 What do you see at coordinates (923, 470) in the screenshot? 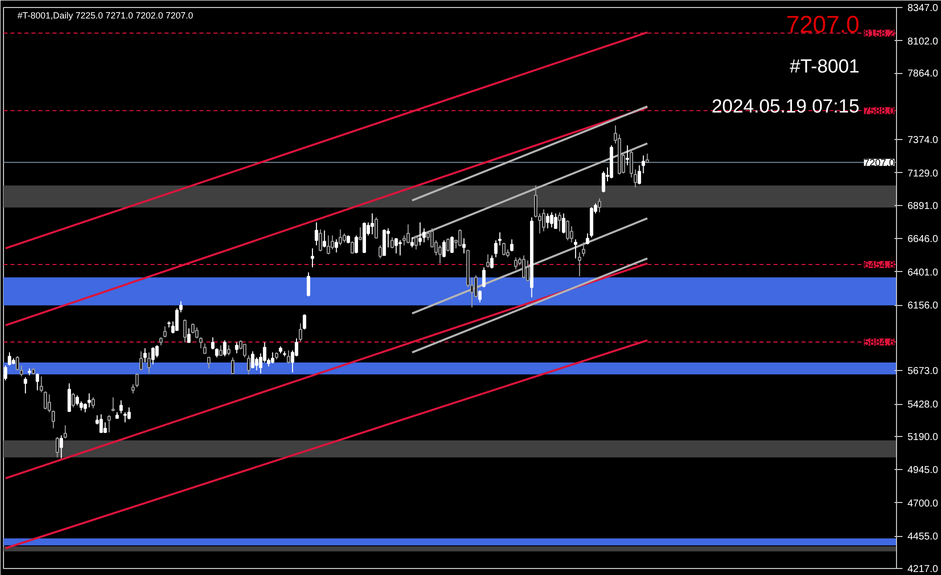
I see `y-tick-label: 4945.0` at bounding box center [923, 470].